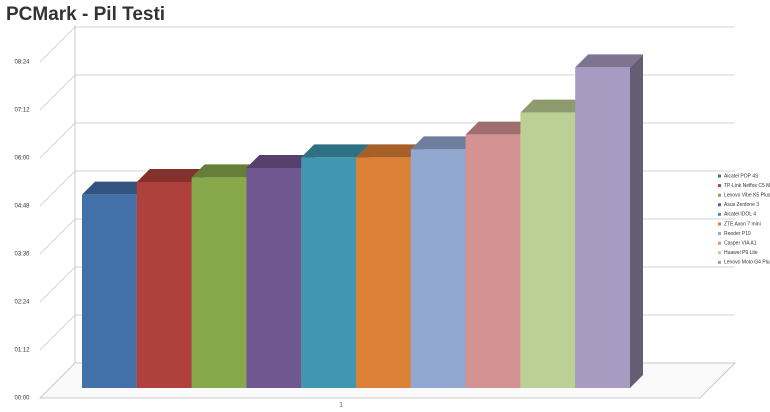 Image resolution: width=770 pixels, height=412 pixels. Describe the element at coordinates (742, 224) in the screenshot. I see `legend-label: ZTE Axon 7 mini` at that location.